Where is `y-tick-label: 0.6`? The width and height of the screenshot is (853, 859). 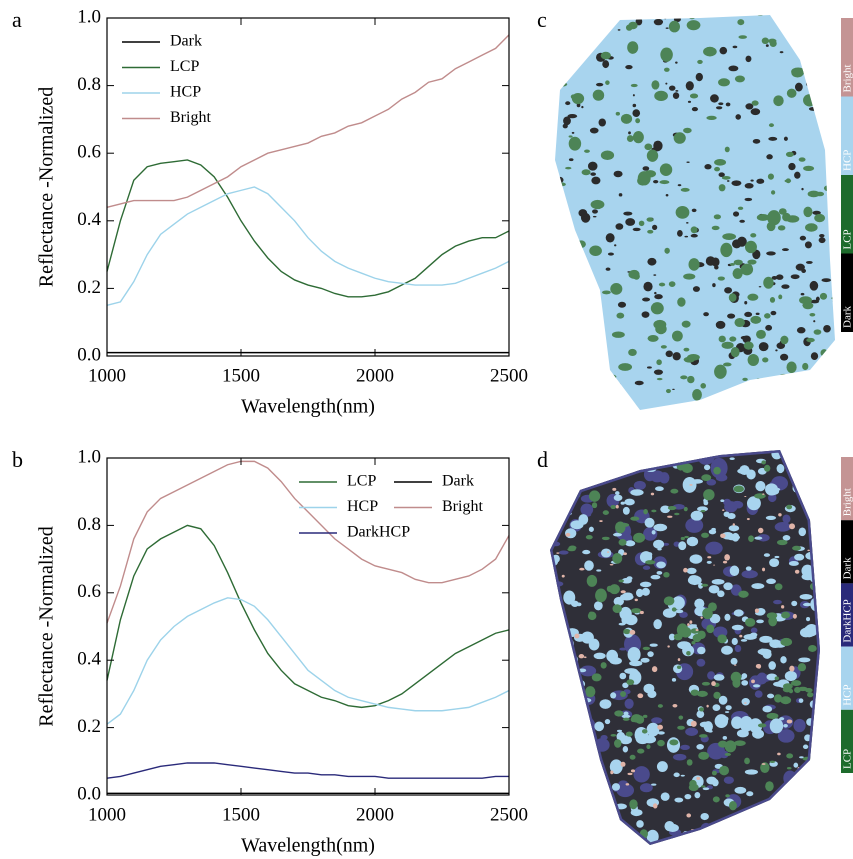 y-tick-label: 0.6 is located at coordinates (89, 152).